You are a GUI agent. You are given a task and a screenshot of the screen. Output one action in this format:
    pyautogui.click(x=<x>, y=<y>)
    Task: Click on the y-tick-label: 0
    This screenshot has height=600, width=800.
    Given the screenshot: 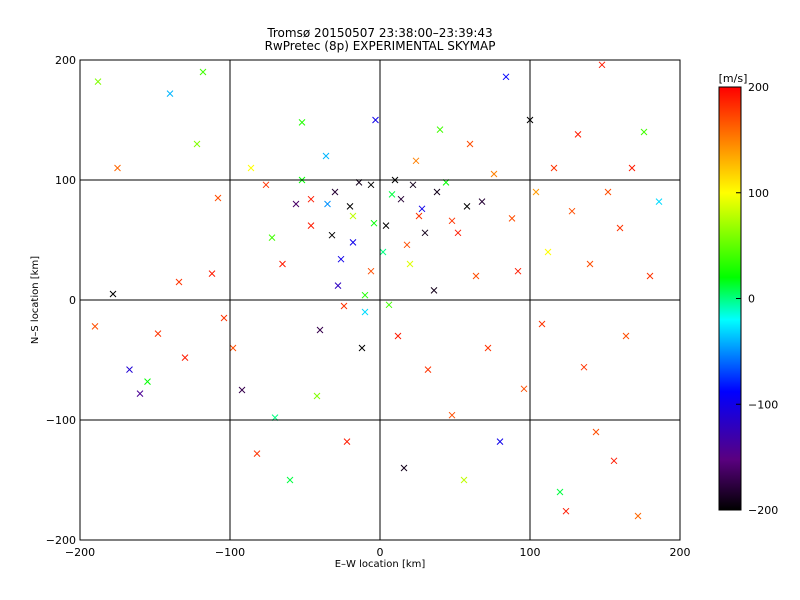 What is the action you would take?
    pyautogui.click(x=72, y=300)
    